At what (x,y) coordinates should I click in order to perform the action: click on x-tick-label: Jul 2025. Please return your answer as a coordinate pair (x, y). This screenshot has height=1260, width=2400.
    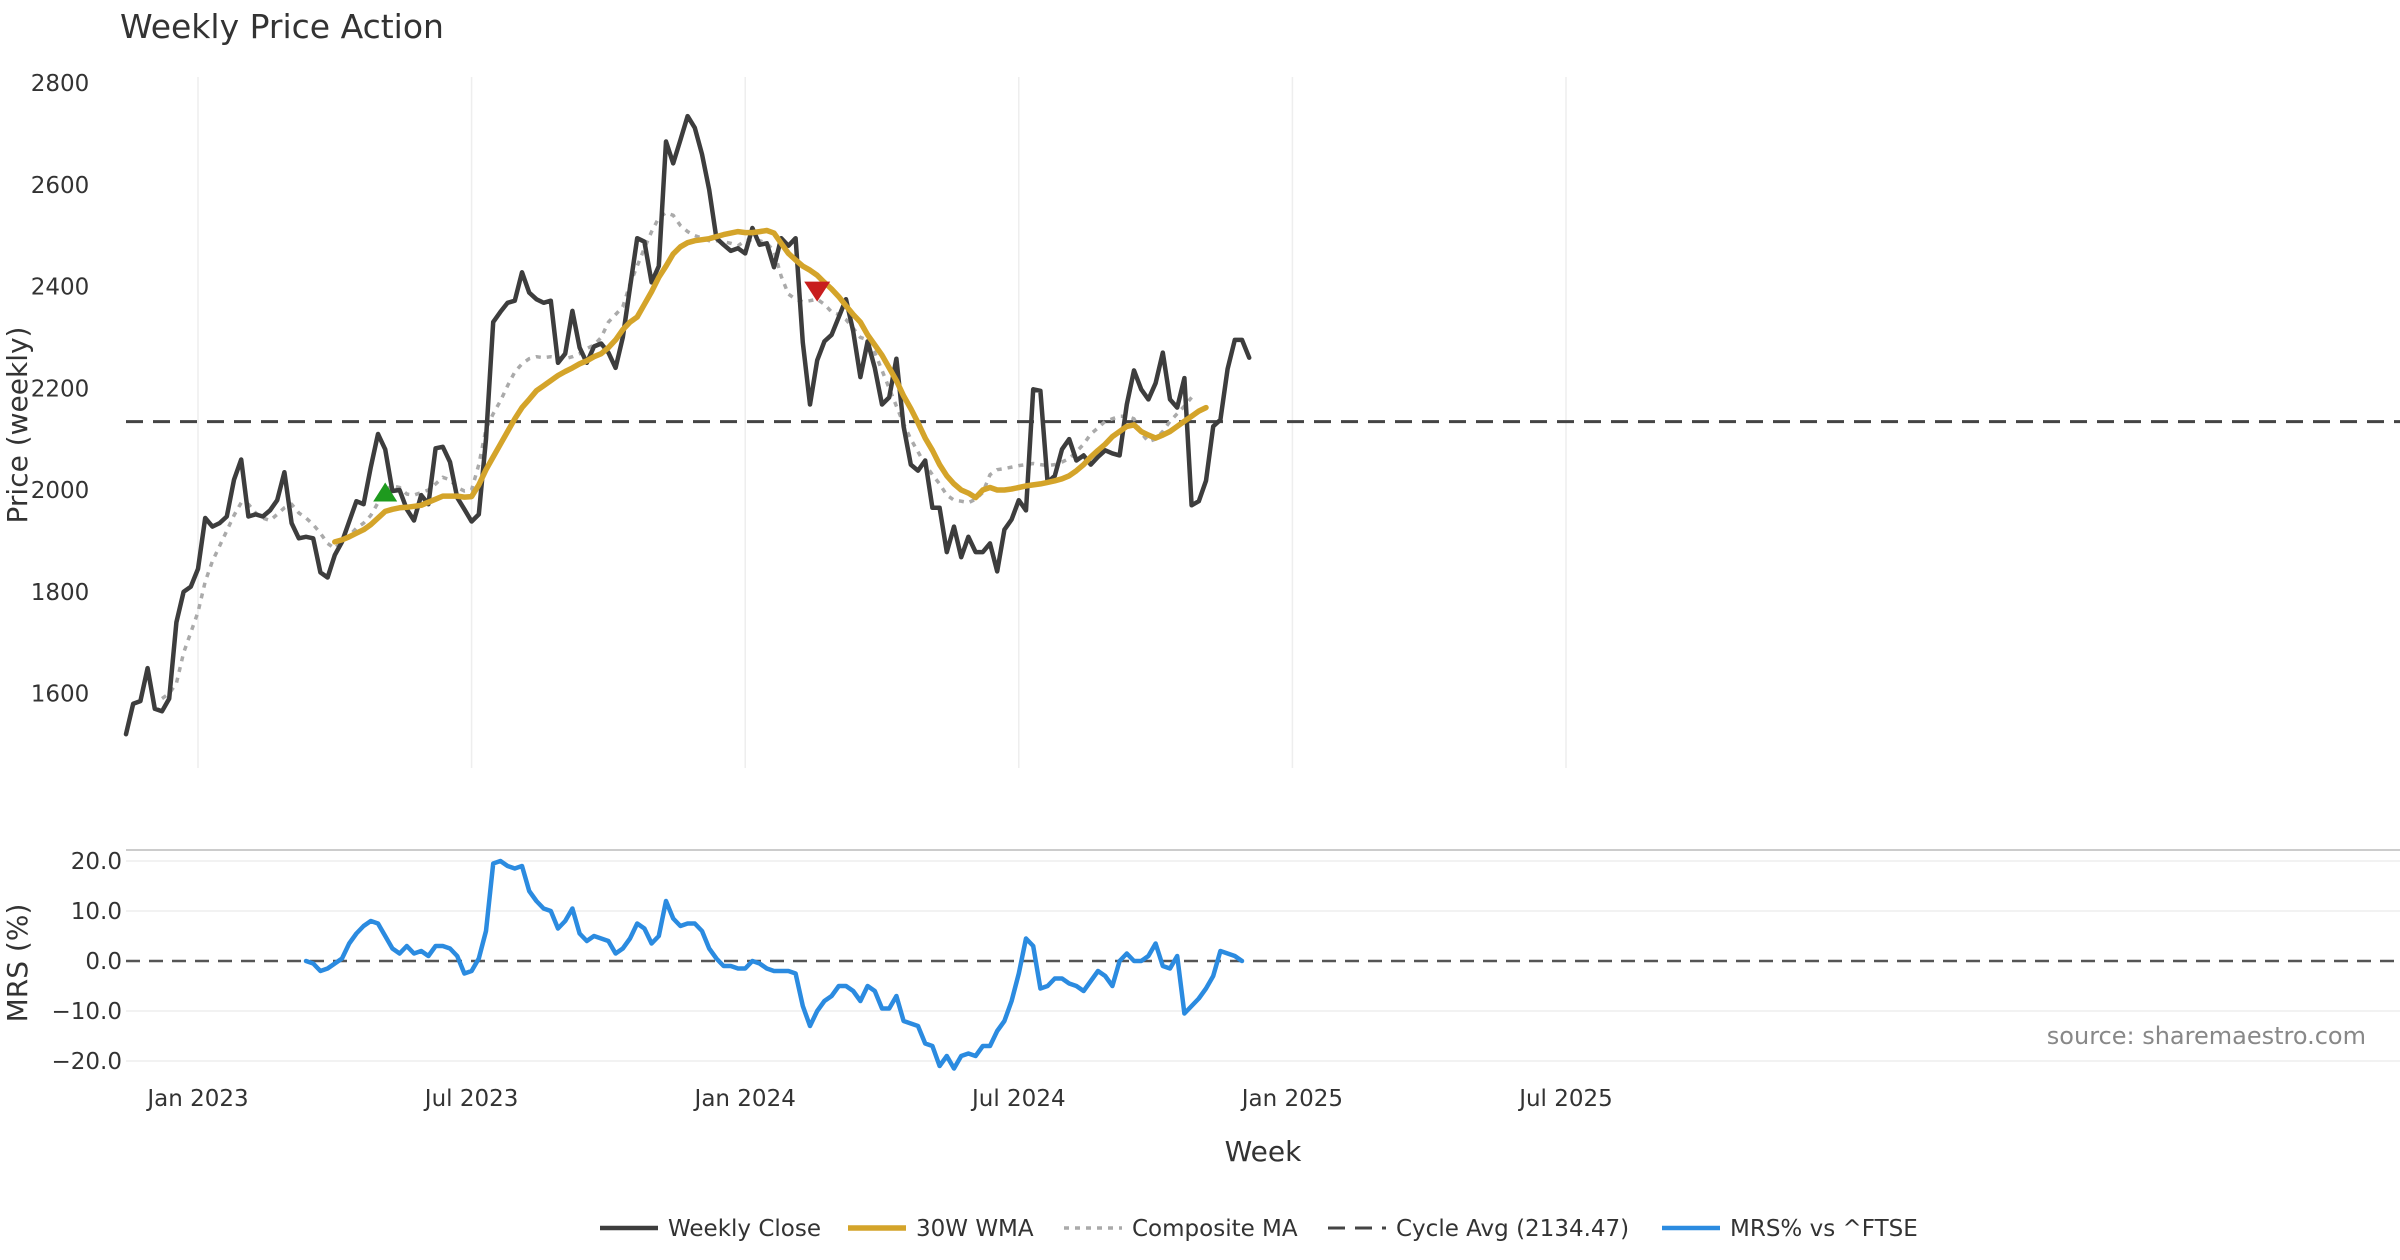
    Looking at the image, I should click on (1565, 1099).